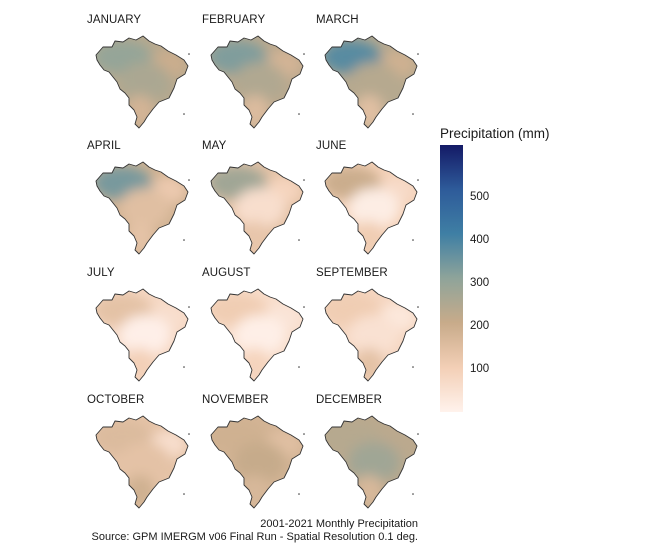  I want to click on map-panel-june: JUNE, so click(371, 200).